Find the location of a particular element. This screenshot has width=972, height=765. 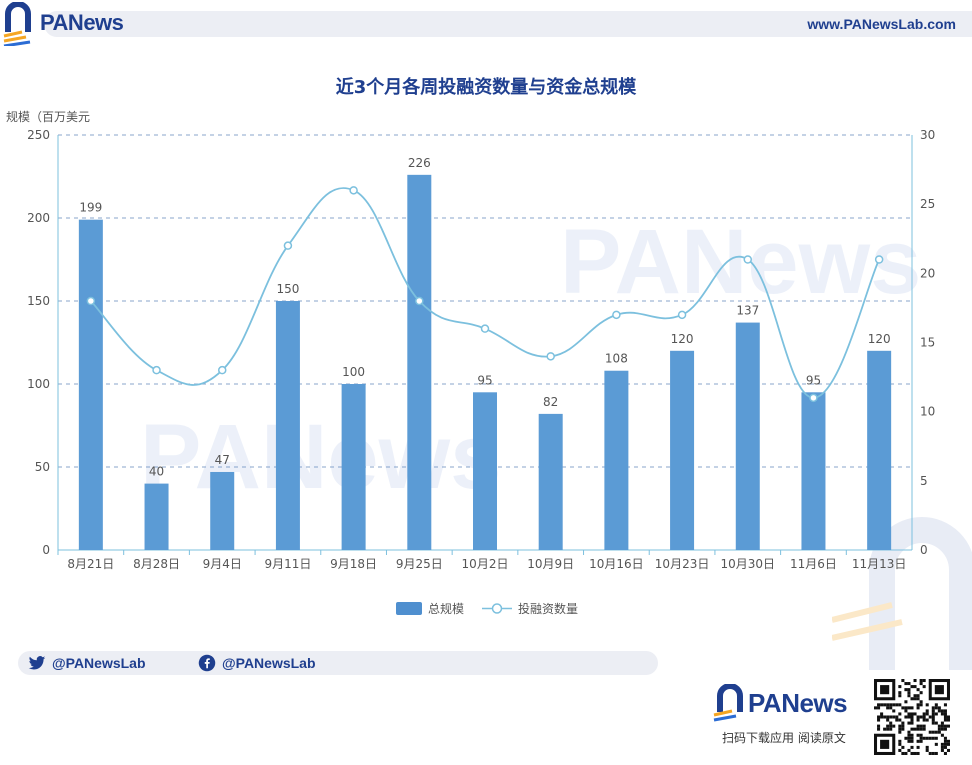

y-left-tick-label: 250 is located at coordinates (38, 135).